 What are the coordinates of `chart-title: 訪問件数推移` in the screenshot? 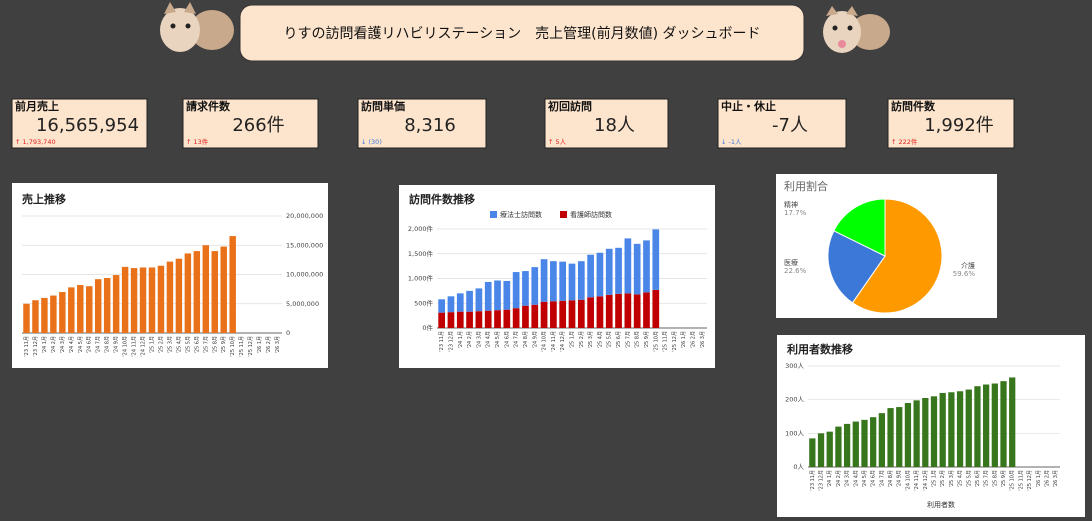 It's located at (442, 199).